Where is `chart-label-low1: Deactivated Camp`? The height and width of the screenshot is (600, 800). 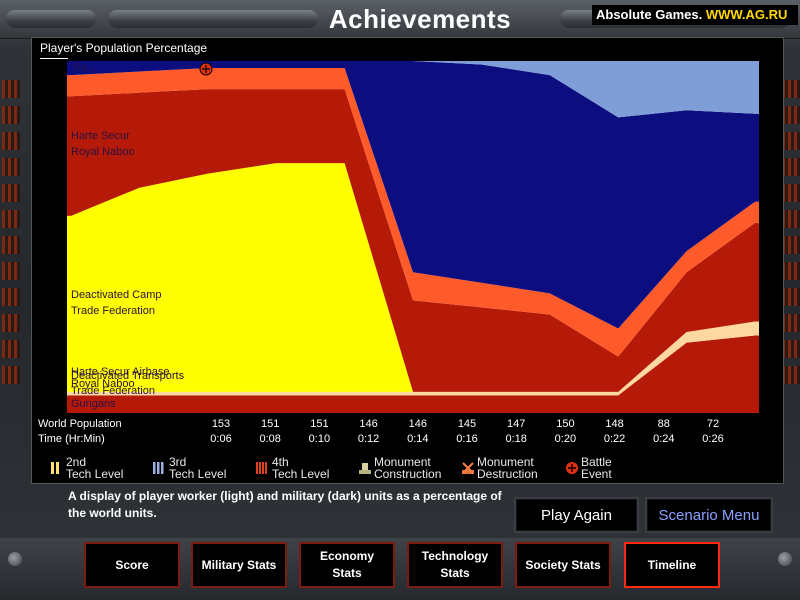
chart-label-low1: Deactivated Camp is located at coordinates (116, 295).